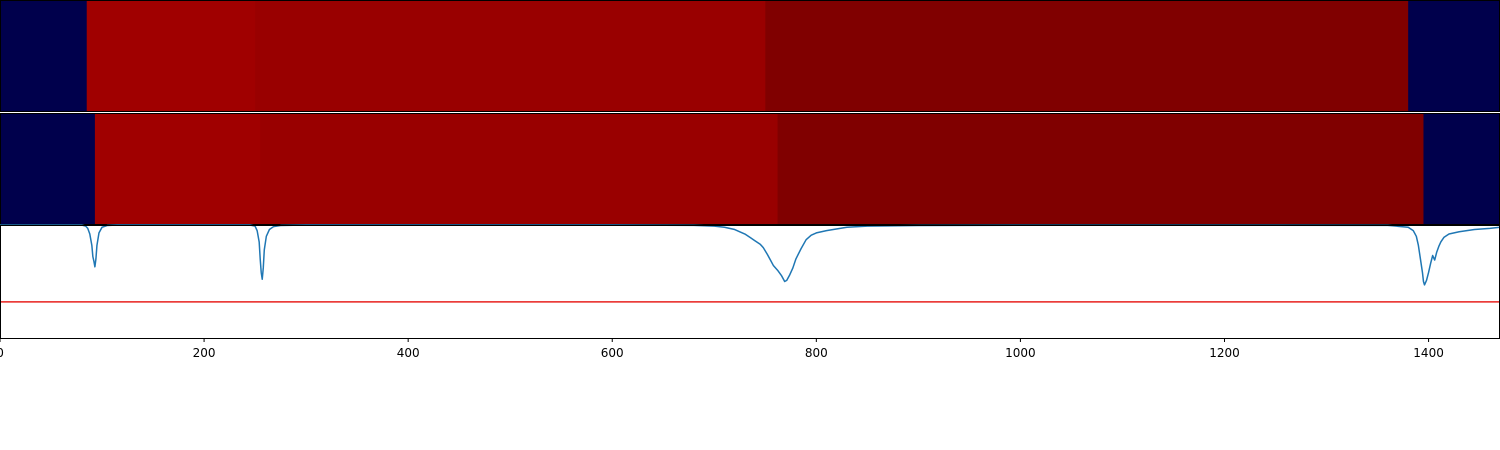  What do you see at coordinates (2, 353) in the screenshot?
I see `x-tick-label: 0` at bounding box center [2, 353].